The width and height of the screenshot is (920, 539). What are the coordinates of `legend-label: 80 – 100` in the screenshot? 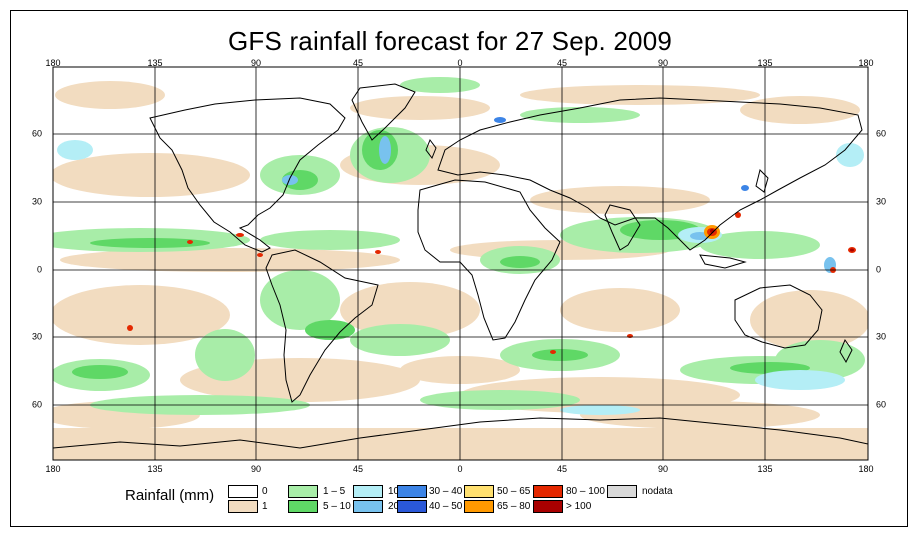 It's located at (585, 491).